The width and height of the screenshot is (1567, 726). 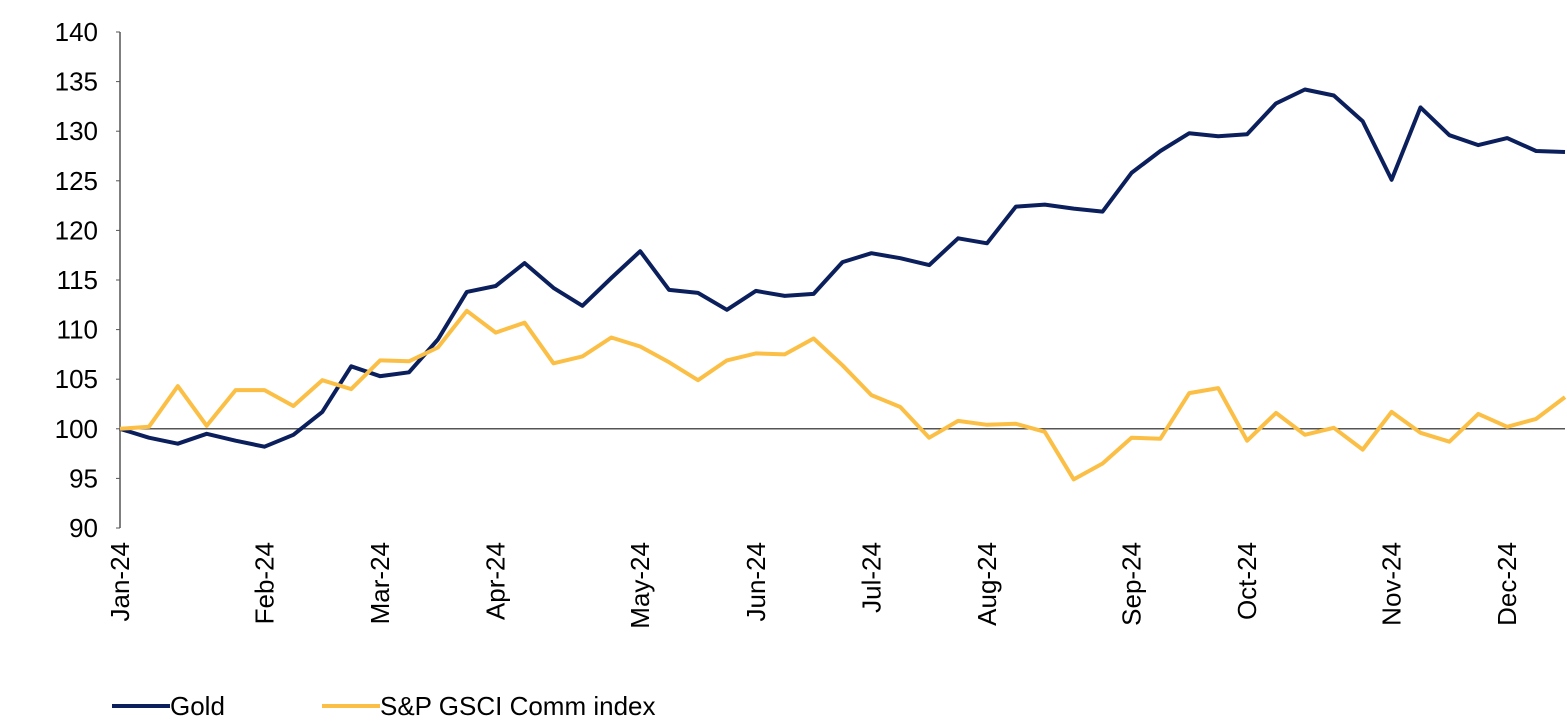 What do you see at coordinates (1247, 581) in the screenshot?
I see `x-tick-label: Oct-24` at bounding box center [1247, 581].